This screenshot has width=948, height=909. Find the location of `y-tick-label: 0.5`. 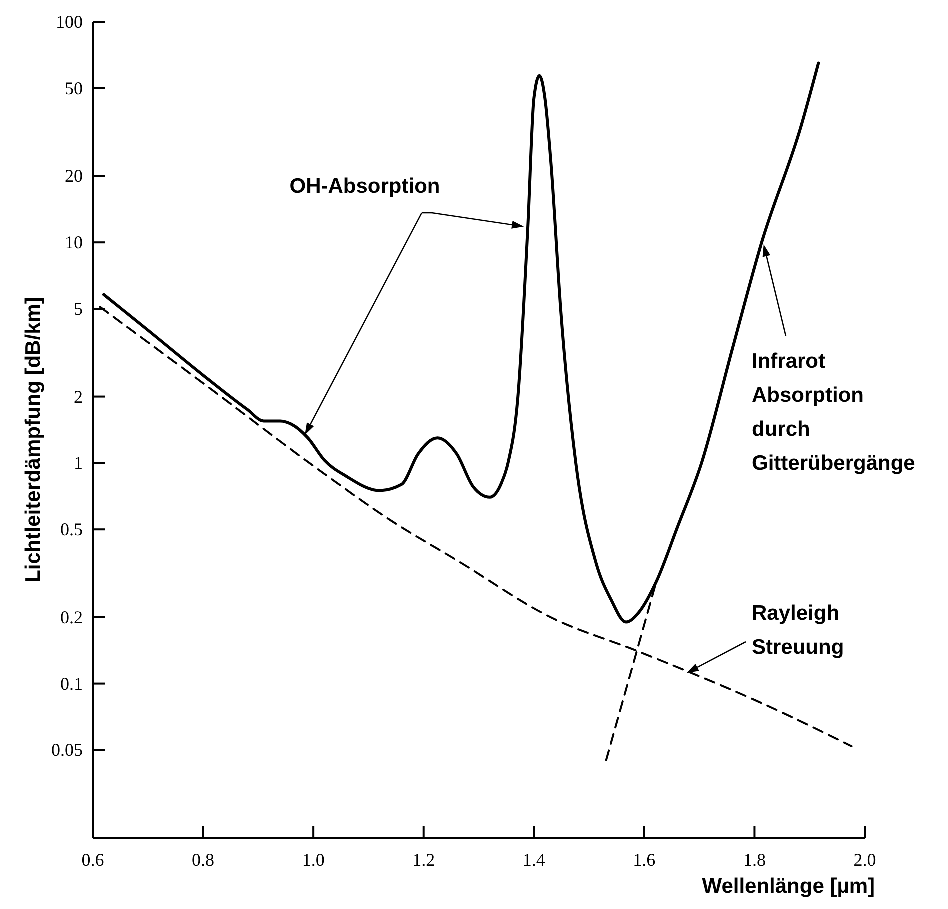

y-tick-label: 0.5 is located at coordinates (71, 530).